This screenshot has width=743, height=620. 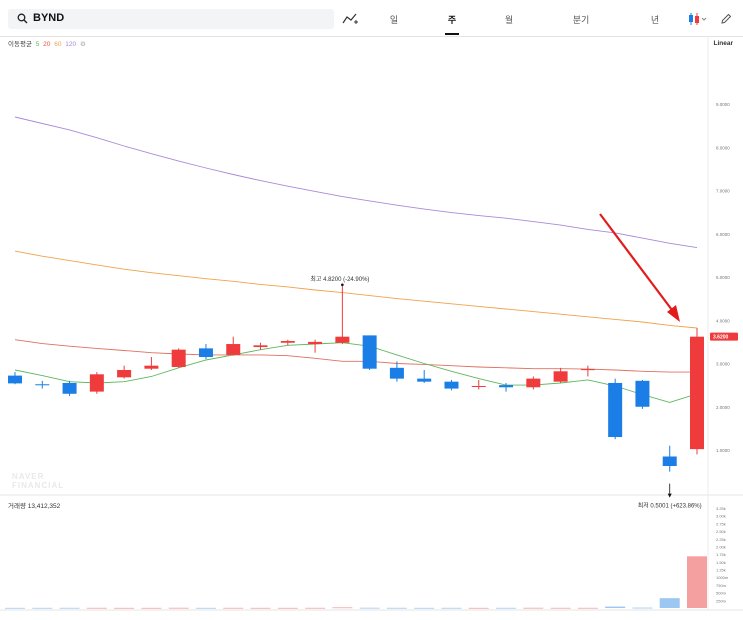 I want to click on ma5-line, so click(x=356, y=372).